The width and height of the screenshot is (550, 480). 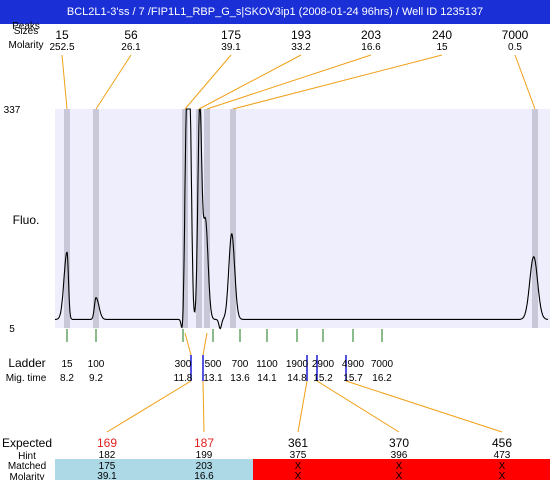 I want to click on expected-value: 456, so click(x=502, y=443).